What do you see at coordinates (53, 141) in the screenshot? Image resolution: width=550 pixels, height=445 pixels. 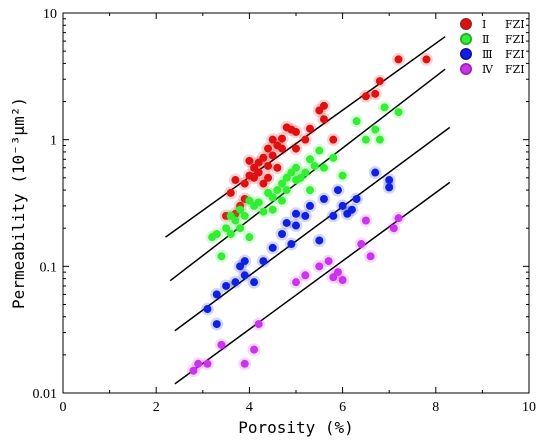 I see `y-tick-label: 1` at bounding box center [53, 141].